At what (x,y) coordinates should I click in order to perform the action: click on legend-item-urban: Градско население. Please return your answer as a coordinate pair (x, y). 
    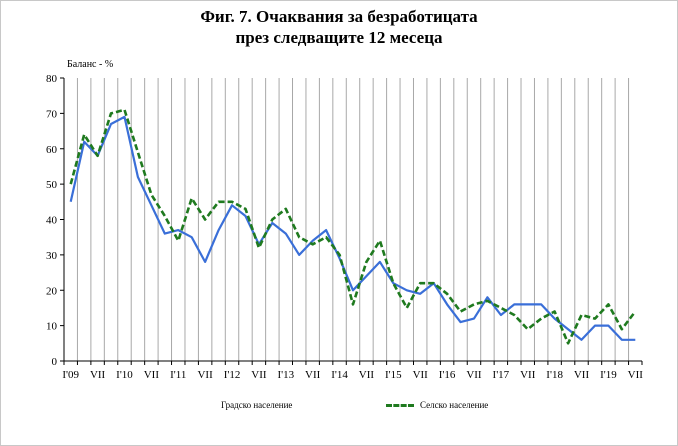
    Looking at the image, I should click on (256, 405).